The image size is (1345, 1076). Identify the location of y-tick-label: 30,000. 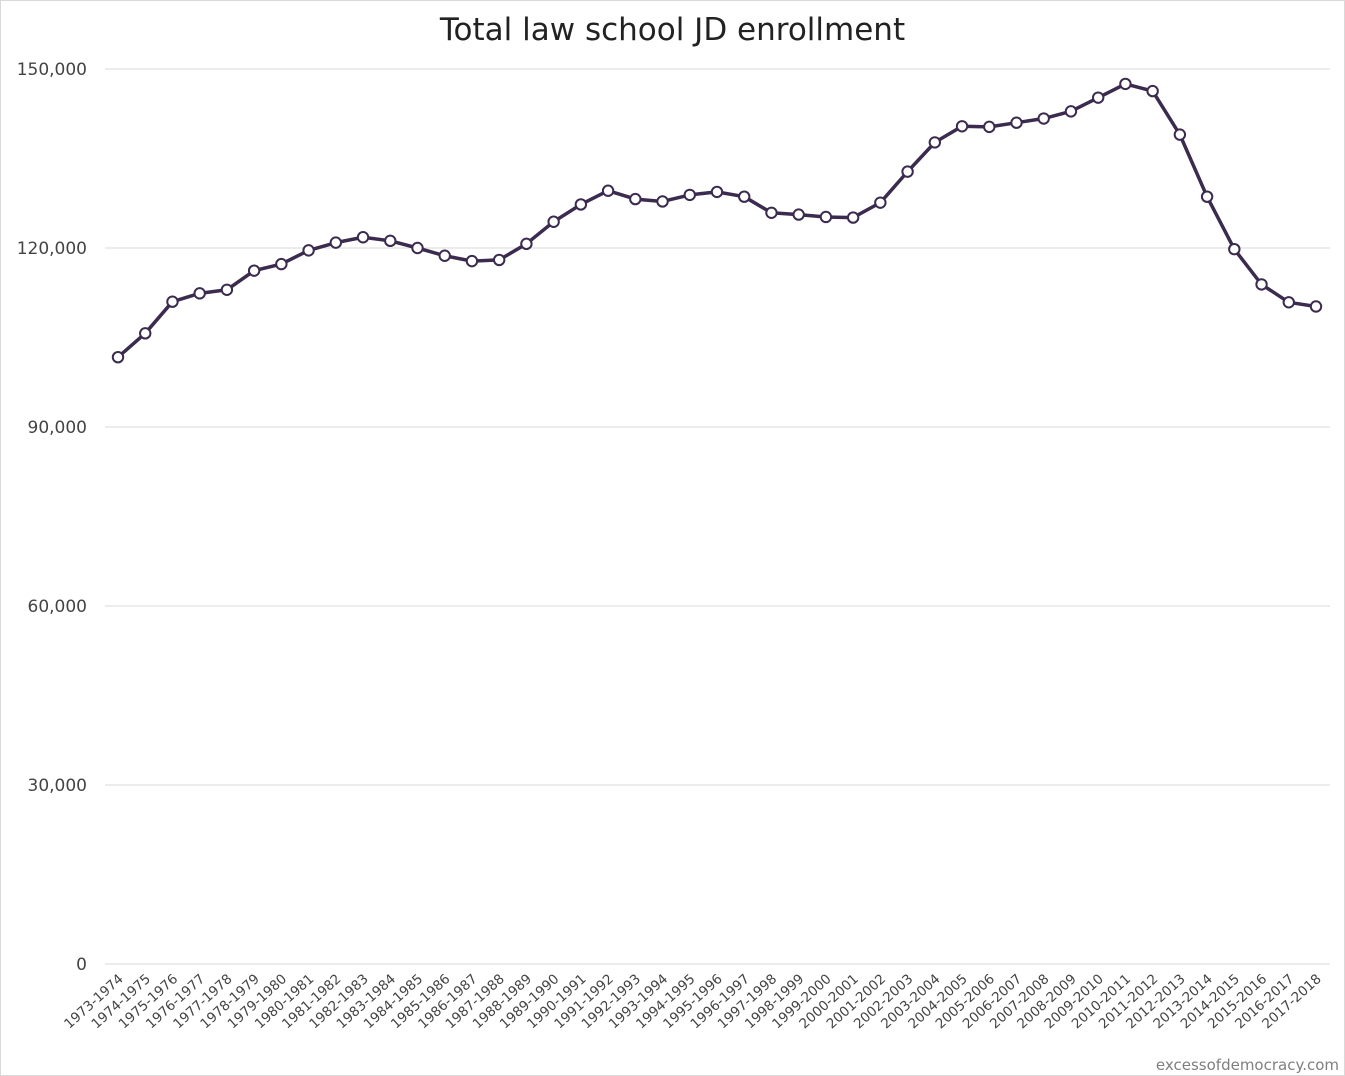
(57, 786).